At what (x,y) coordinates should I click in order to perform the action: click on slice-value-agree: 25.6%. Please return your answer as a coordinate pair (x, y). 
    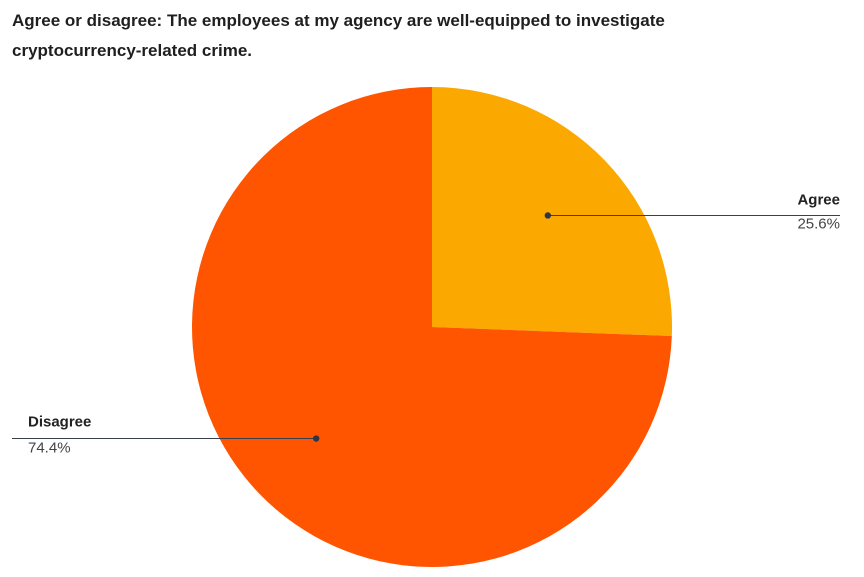
    Looking at the image, I should click on (818, 223).